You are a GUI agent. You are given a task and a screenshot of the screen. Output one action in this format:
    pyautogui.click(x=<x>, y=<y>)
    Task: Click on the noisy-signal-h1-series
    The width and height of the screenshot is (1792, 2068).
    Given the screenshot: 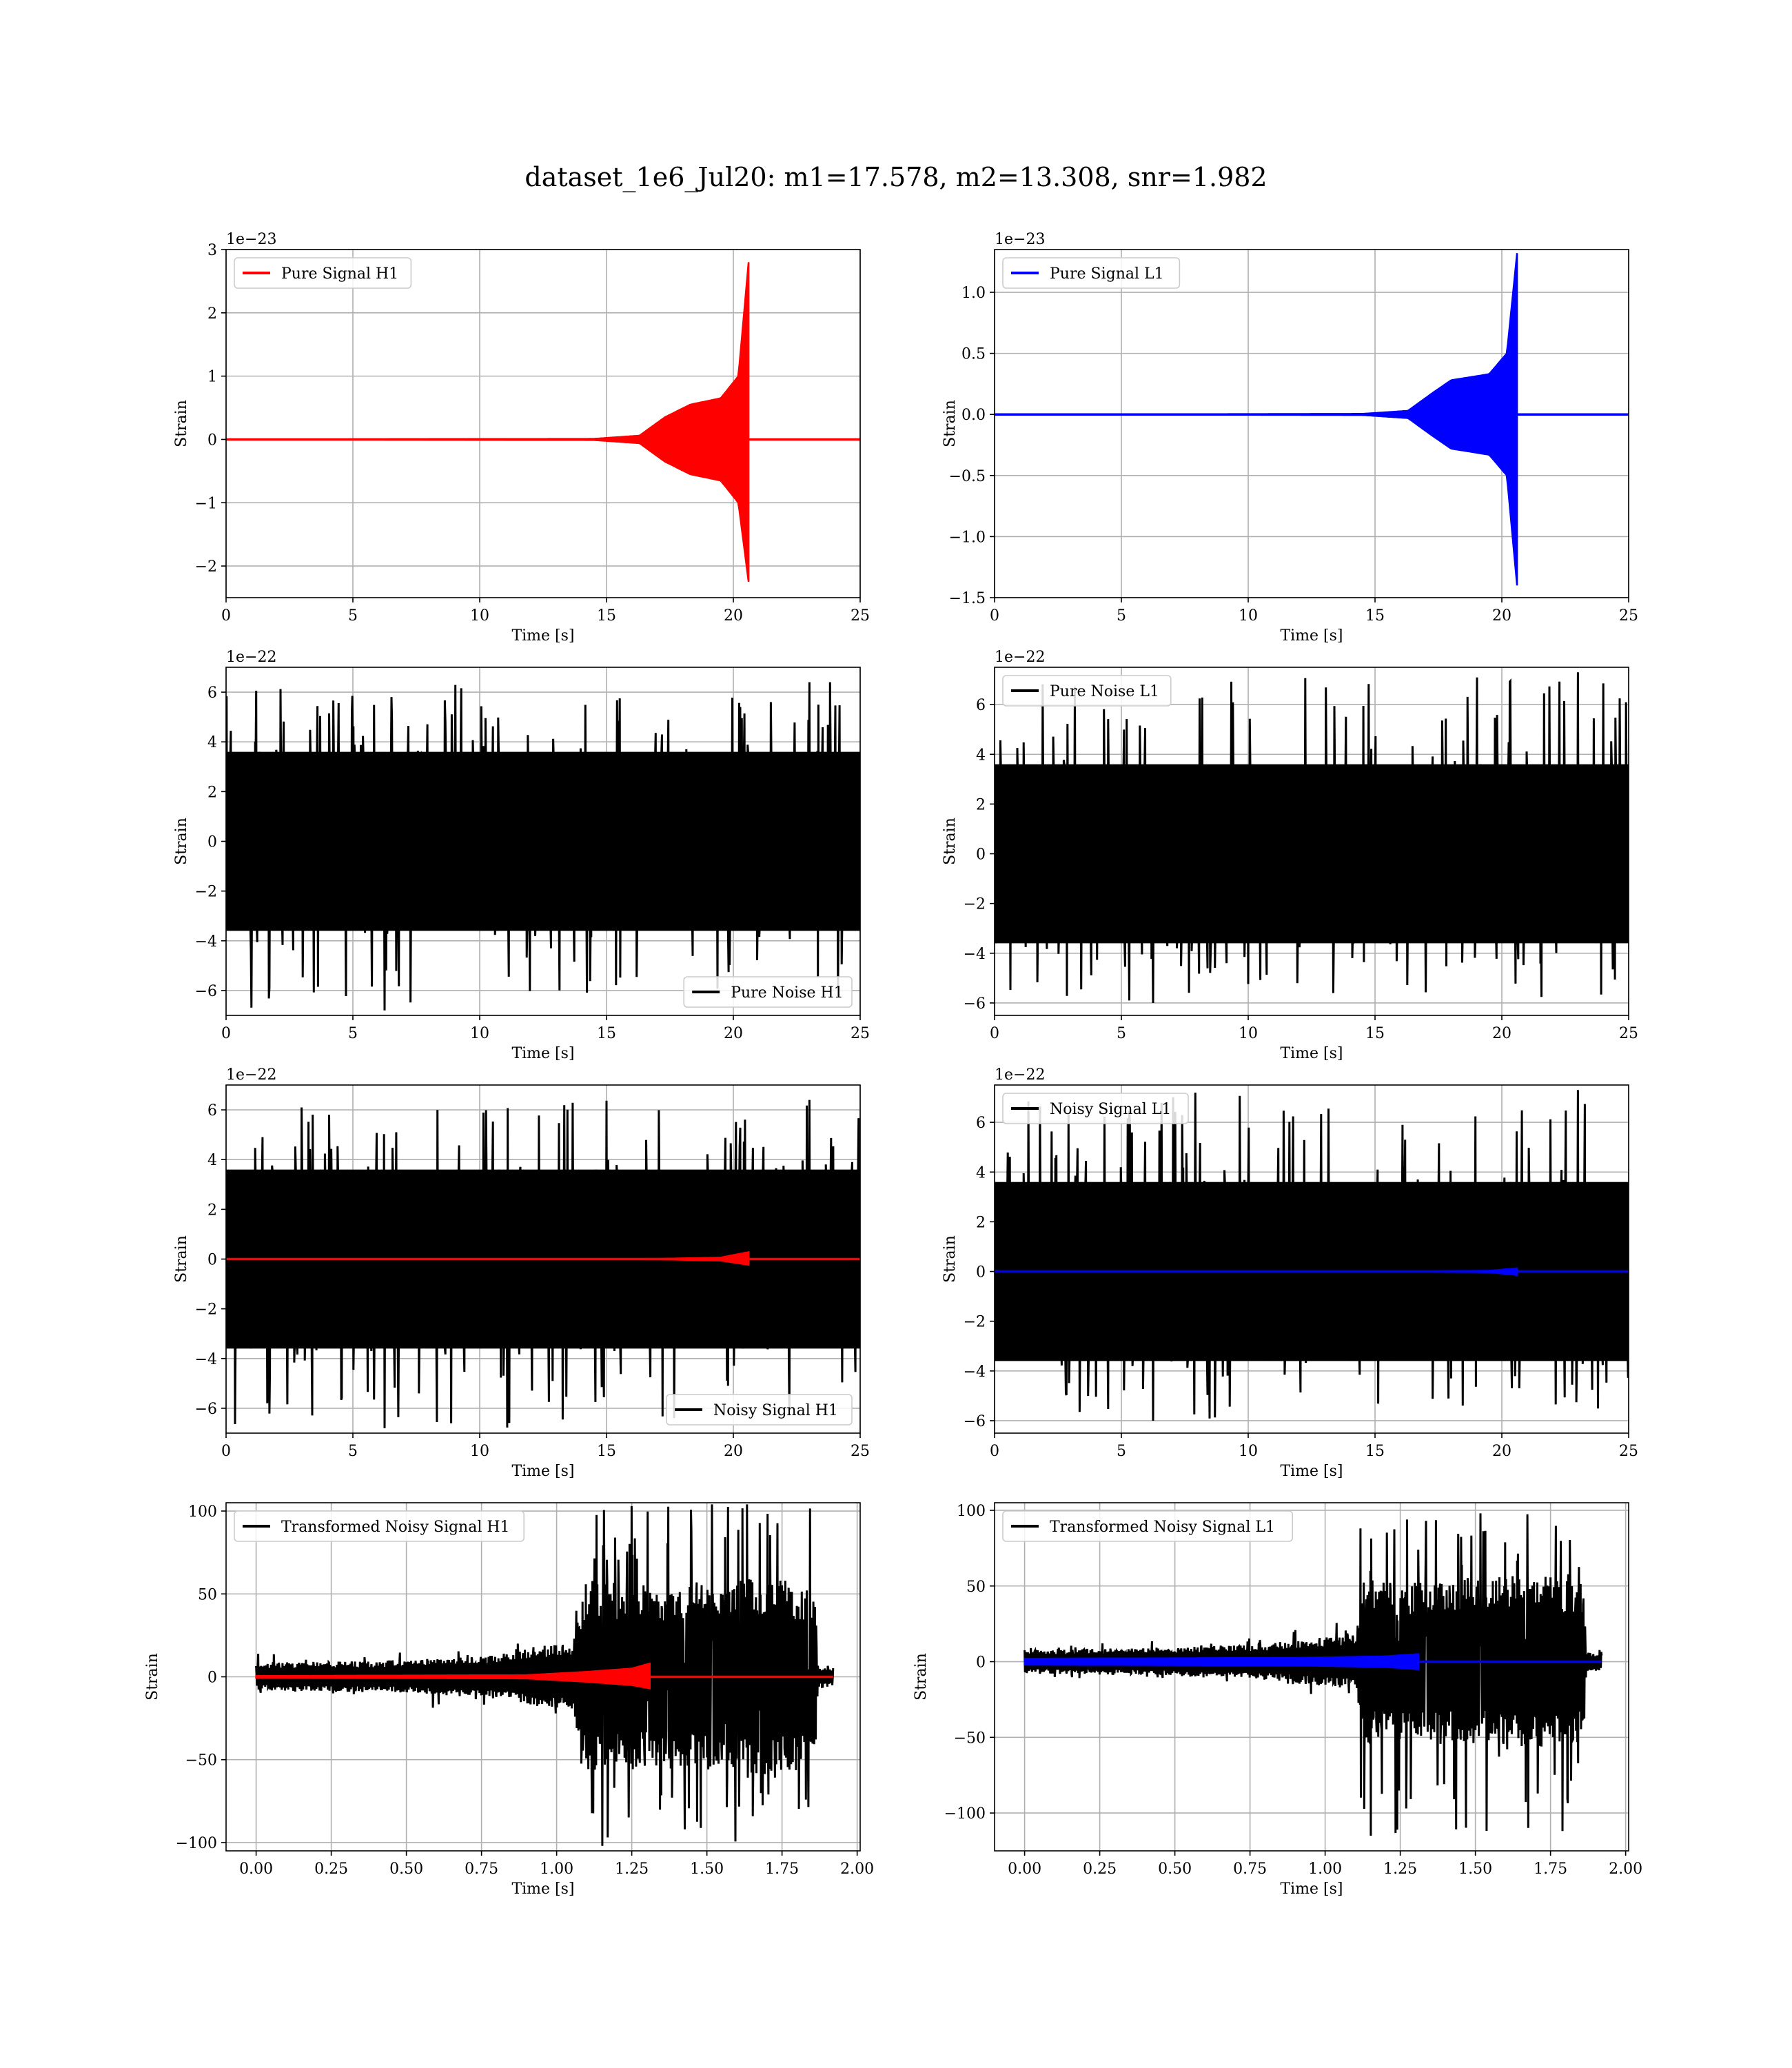 What is the action you would take?
    pyautogui.click(x=543, y=1263)
    